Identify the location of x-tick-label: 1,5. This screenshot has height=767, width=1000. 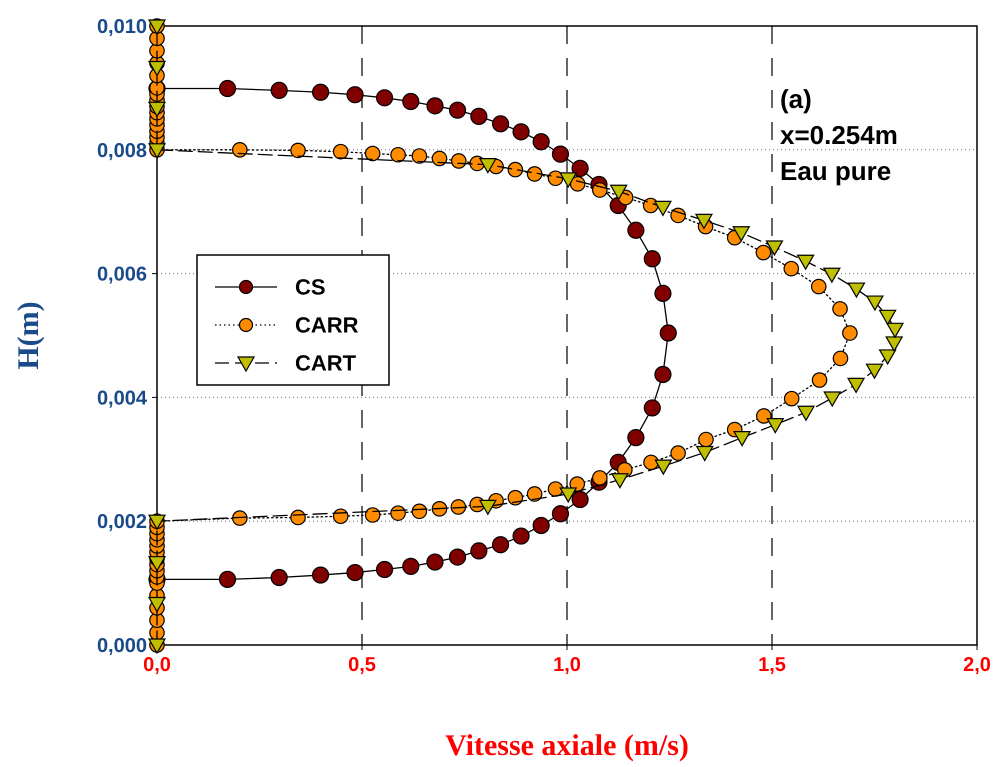
(772, 665).